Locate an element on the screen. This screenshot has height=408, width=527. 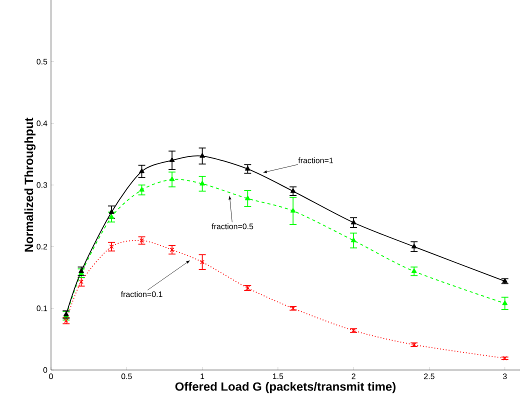
y-axis-title: Normalized Throughput is located at coordinates (30, 185).